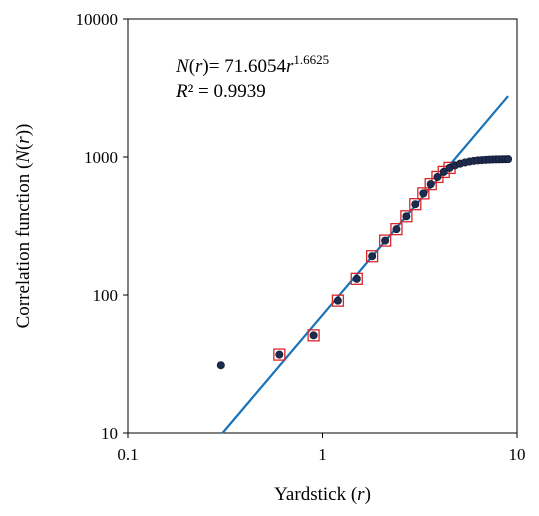 This screenshot has width=539, height=516. What do you see at coordinates (97, 19) in the screenshot?
I see `y-tick-label: 10000` at bounding box center [97, 19].